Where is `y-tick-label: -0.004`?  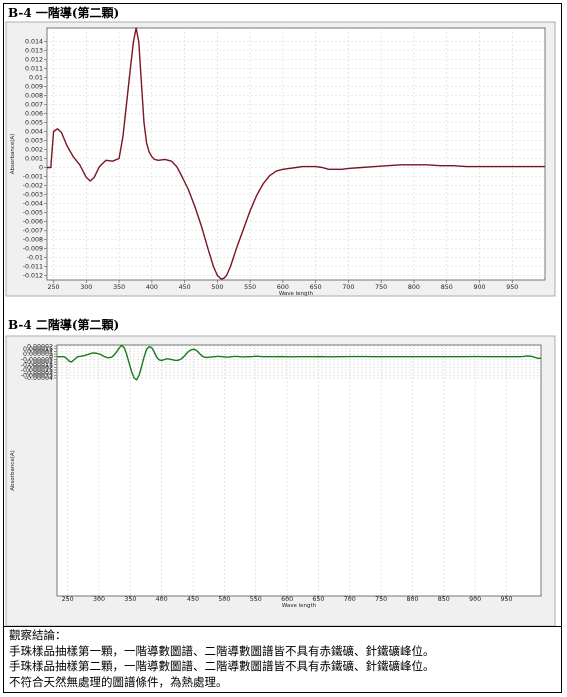 y-tick-label: -0.004 is located at coordinates (33, 204).